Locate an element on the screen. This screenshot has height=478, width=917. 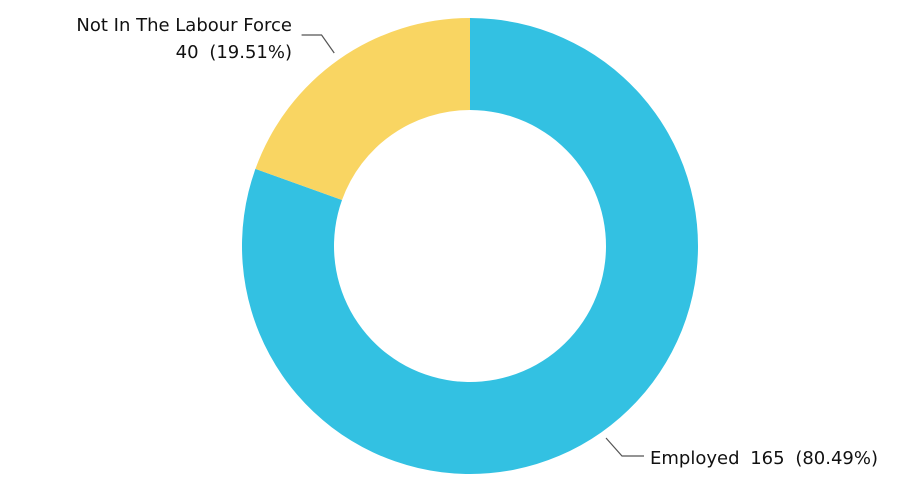
slice-name-employed: Employed is located at coordinates (695, 458).